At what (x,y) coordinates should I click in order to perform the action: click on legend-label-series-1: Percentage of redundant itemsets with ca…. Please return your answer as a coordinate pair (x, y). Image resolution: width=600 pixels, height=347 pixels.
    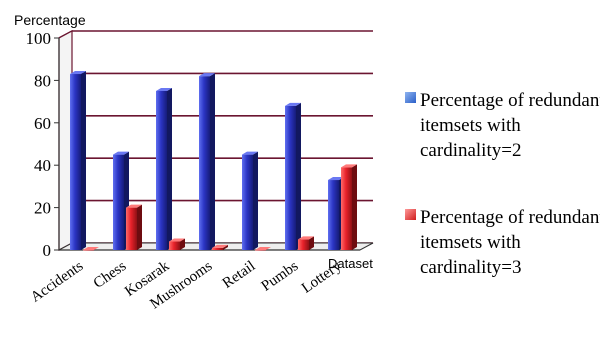
    Looking at the image, I should click on (510, 125).